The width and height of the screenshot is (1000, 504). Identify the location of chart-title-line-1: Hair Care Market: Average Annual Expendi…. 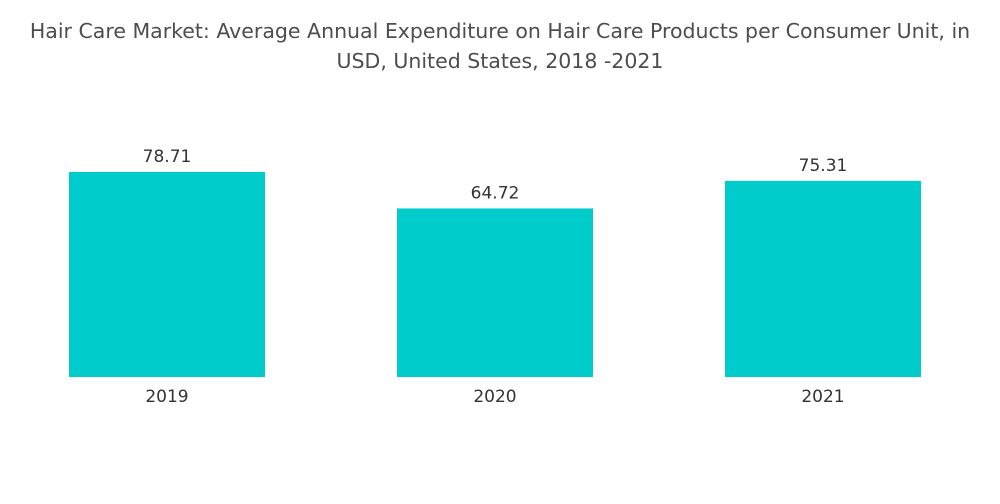
(500, 31).